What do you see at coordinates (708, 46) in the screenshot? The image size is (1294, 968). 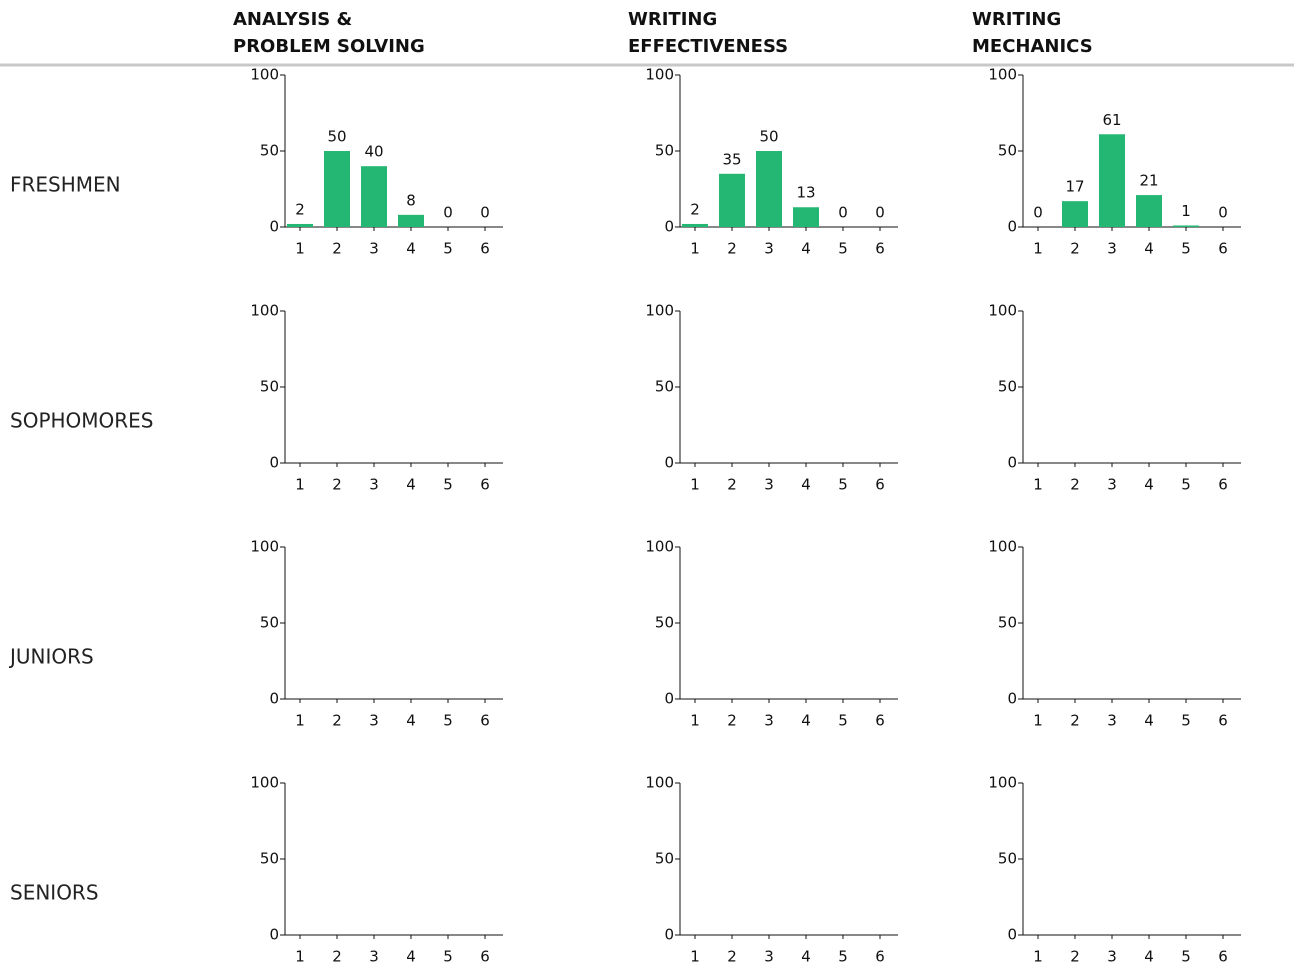 I see `column-header: EFFECTIVENESS` at bounding box center [708, 46].